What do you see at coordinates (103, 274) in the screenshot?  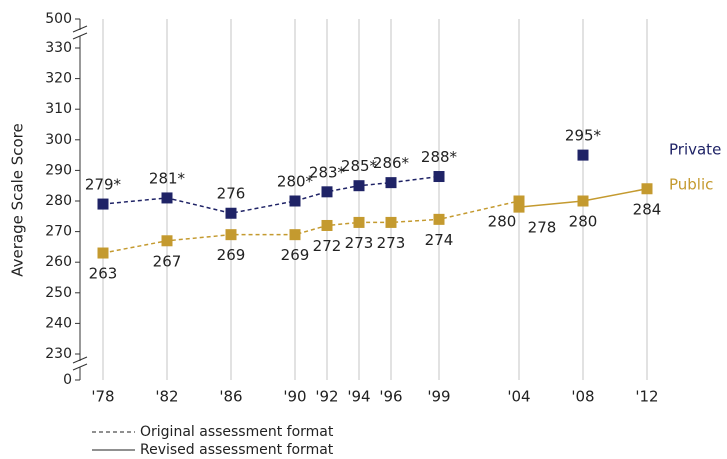 I see `data-label: 263` at bounding box center [103, 274].